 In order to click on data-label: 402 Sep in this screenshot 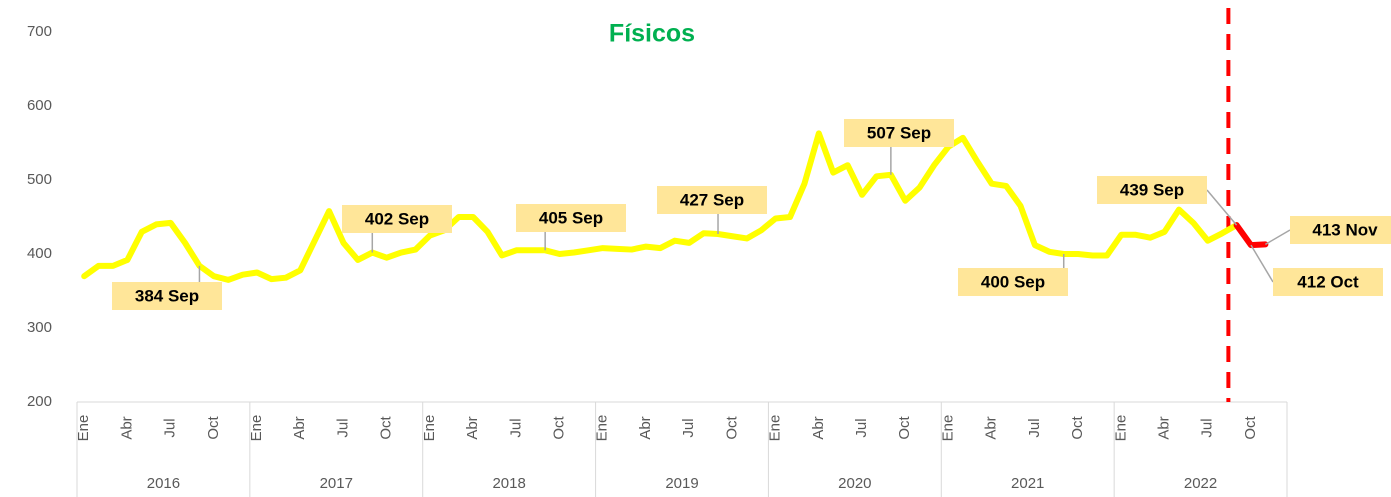, I will do `click(397, 218)`.